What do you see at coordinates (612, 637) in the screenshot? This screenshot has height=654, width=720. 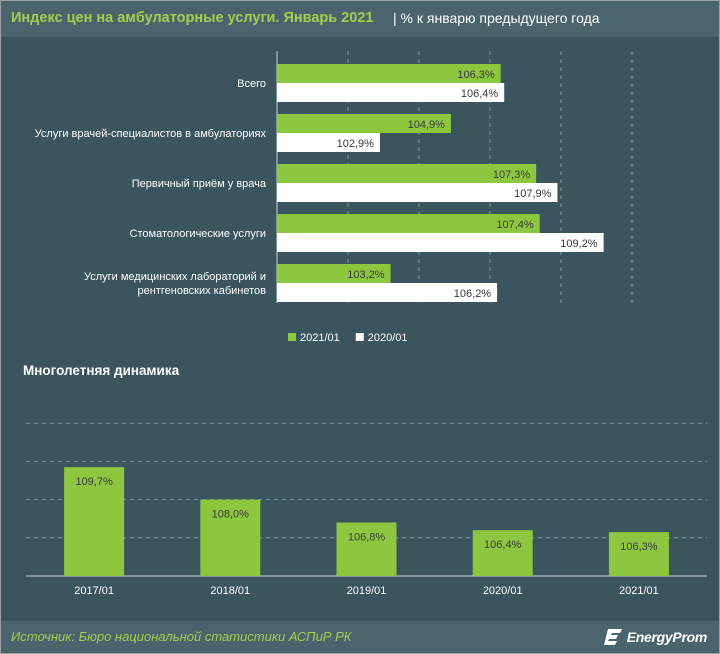 I see `energyprom-logo-icon` at bounding box center [612, 637].